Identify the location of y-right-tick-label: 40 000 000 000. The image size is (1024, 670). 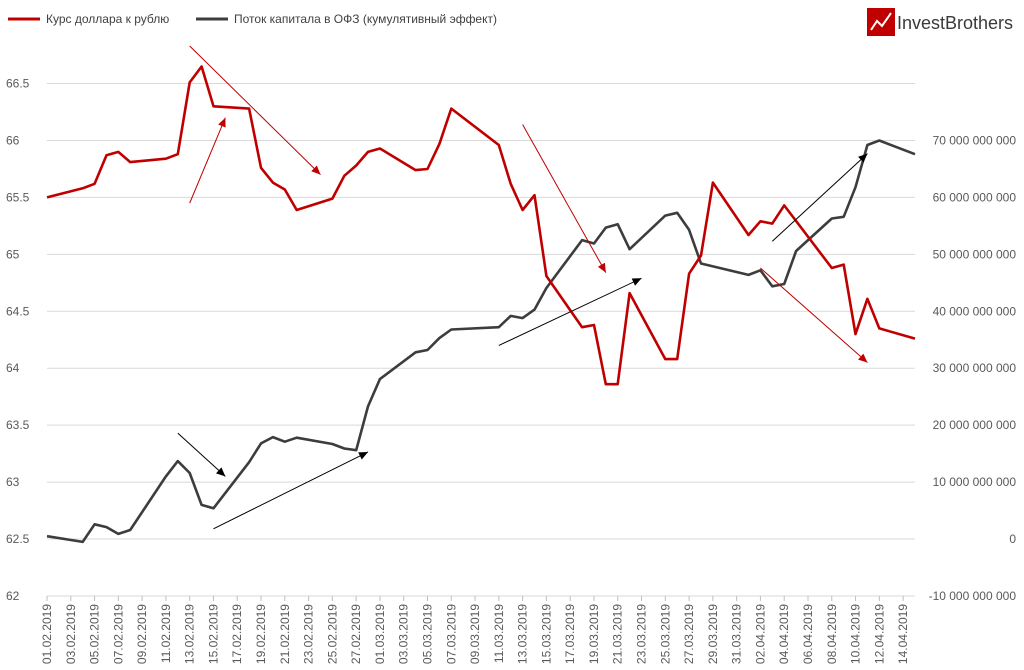
(975, 311).